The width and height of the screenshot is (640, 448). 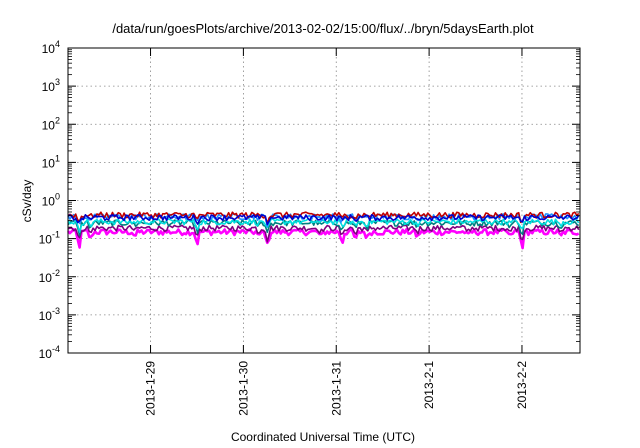 I want to click on y-tick-label: 10², so click(x=51, y=123).